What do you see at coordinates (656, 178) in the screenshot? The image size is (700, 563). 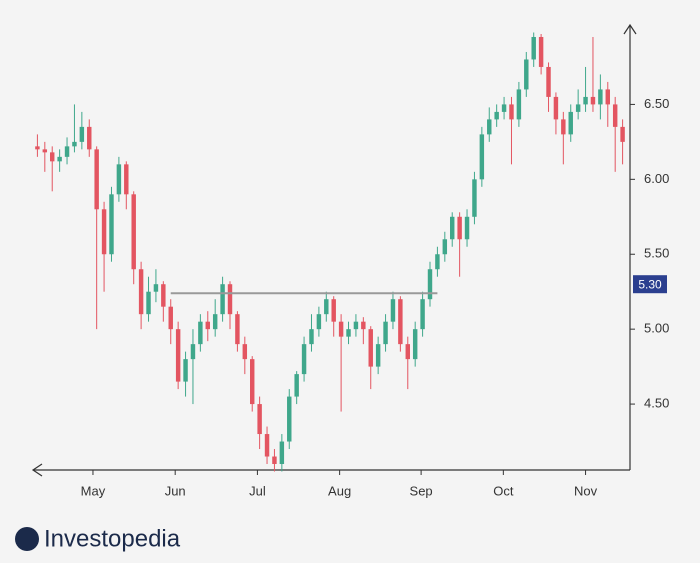 I see `y-tick-label: 6.00` at bounding box center [656, 178].